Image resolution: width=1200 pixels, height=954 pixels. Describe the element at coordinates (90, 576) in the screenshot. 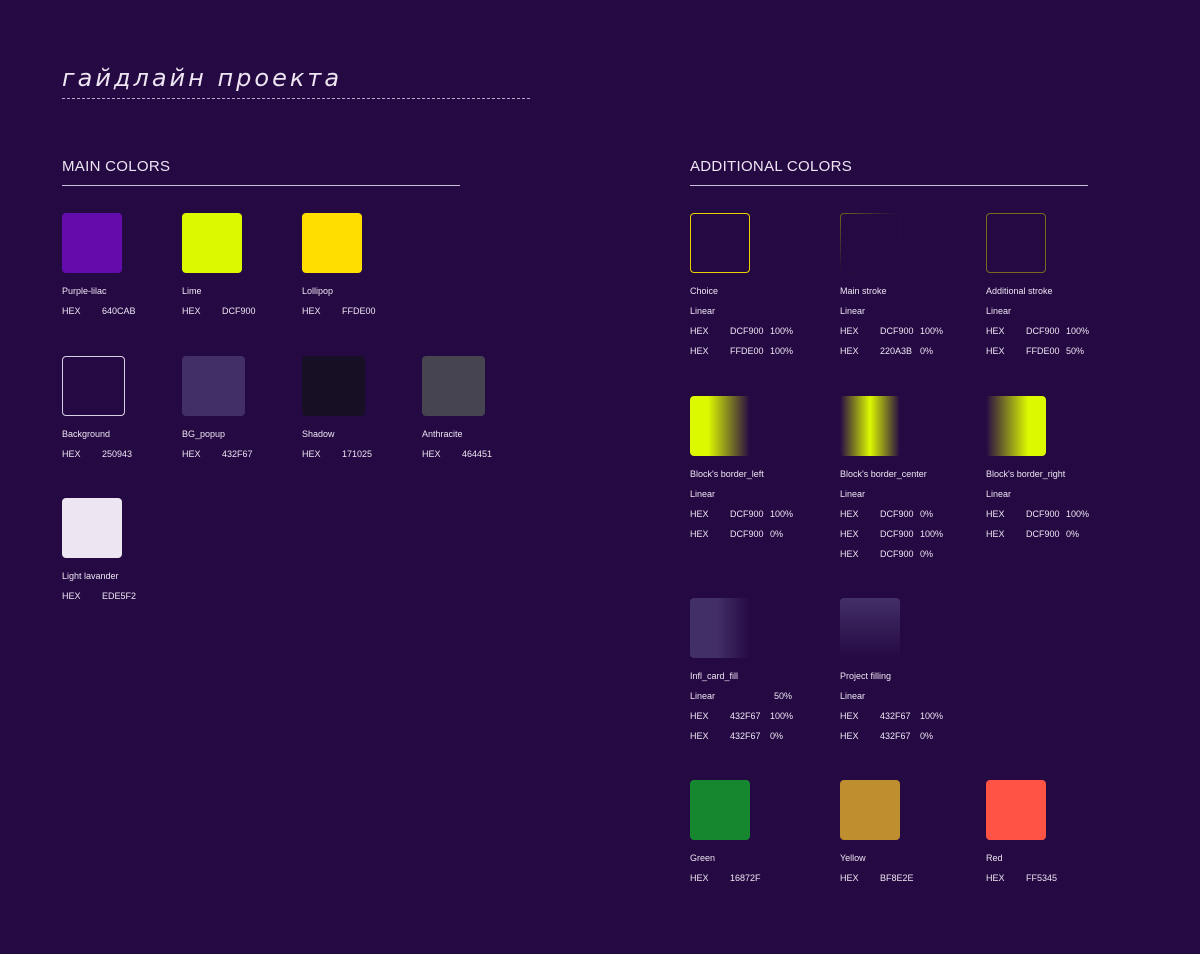

I see `color-name: Light lavander` at that location.